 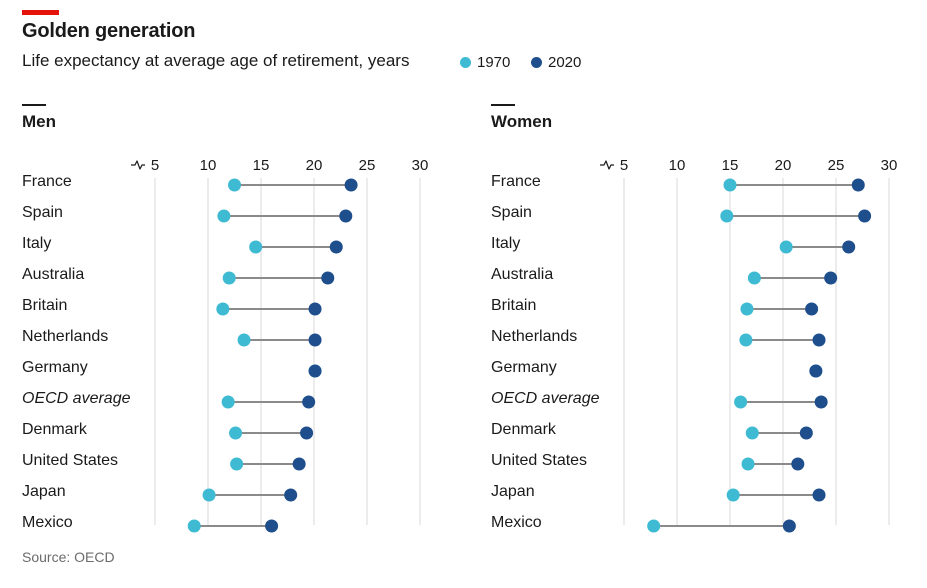 What do you see at coordinates (76, 398) in the screenshot?
I see `men-row-label-oecd-average: OECD average` at bounding box center [76, 398].